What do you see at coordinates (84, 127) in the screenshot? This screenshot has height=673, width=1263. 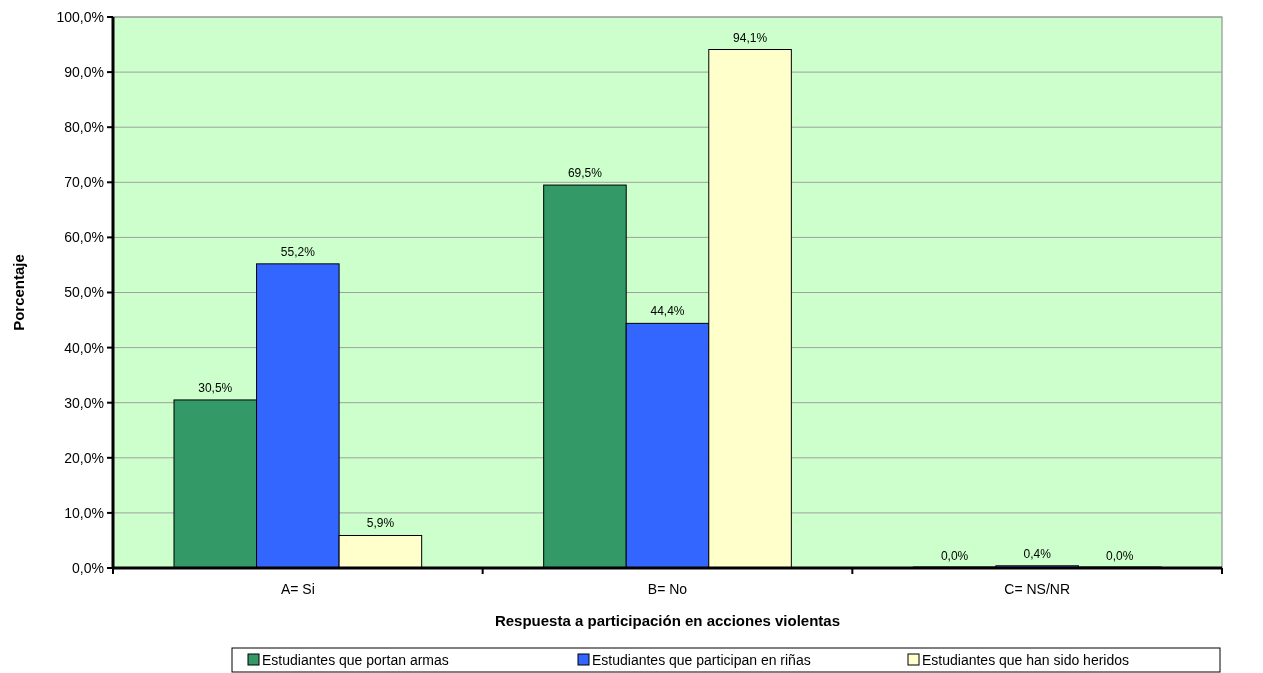 I see `y-tick-label: 80,0%` at bounding box center [84, 127].